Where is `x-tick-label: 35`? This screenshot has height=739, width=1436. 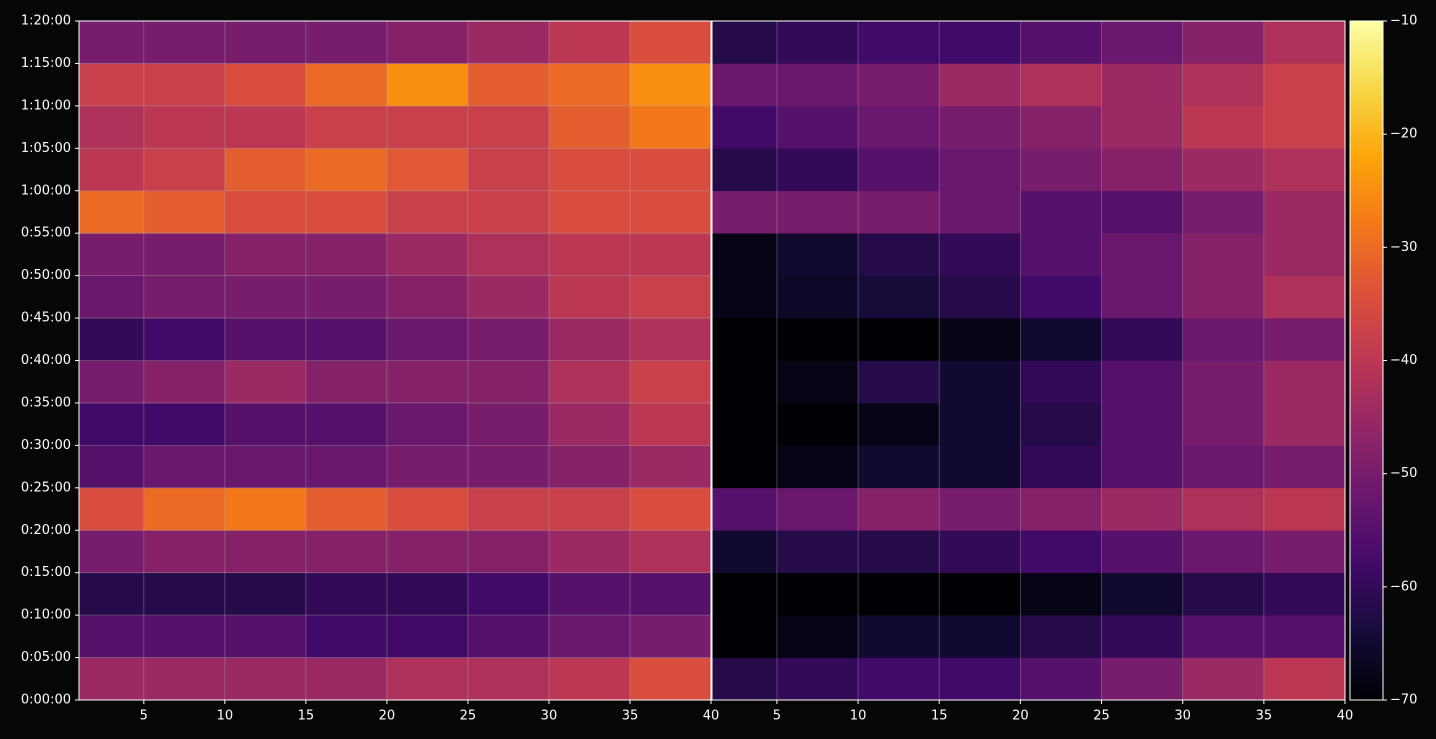
x-tick-label: 35 is located at coordinates (630, 716).